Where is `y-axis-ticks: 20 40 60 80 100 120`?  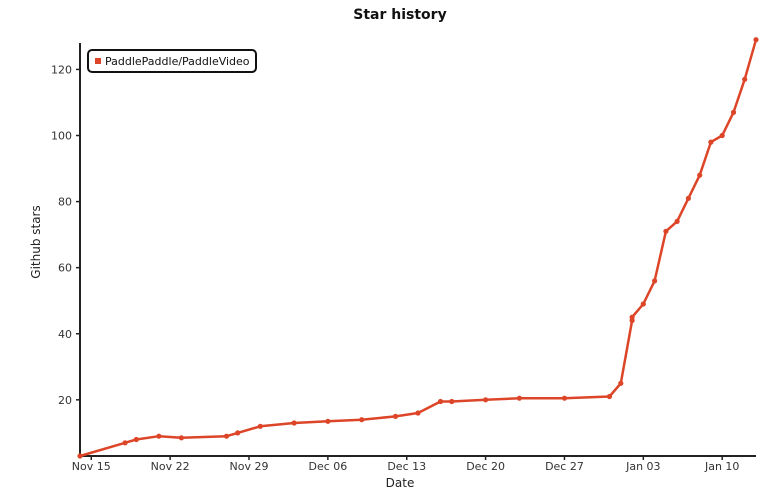 y-axis-ticks: 20 40 60 80 100 120 is located at coordinates (65, 235).